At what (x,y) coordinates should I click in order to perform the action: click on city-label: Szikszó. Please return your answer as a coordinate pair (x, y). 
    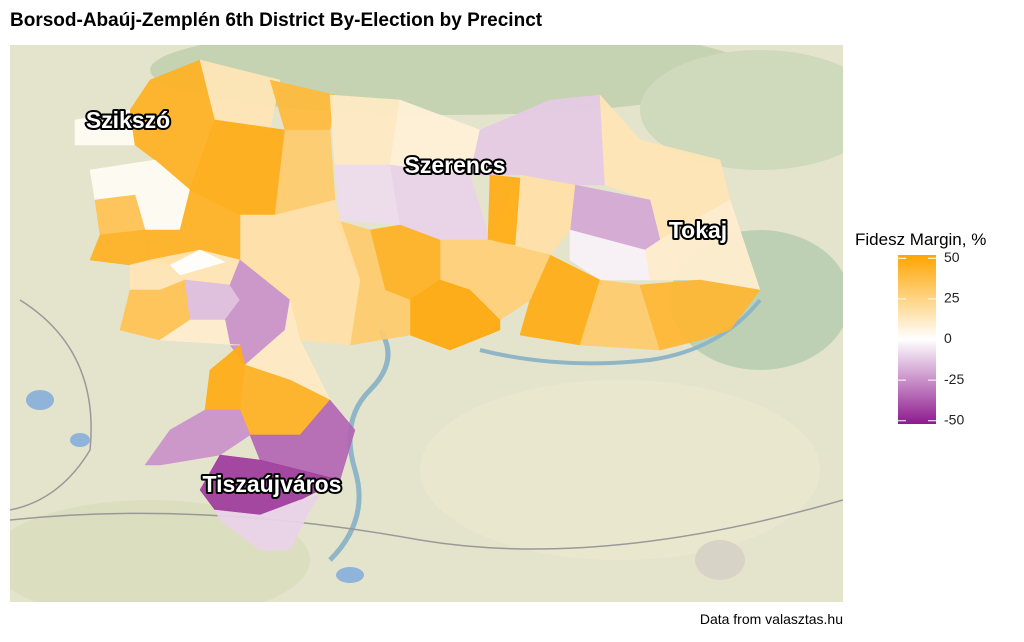
    Looking at the image, I should click on (128, 120).